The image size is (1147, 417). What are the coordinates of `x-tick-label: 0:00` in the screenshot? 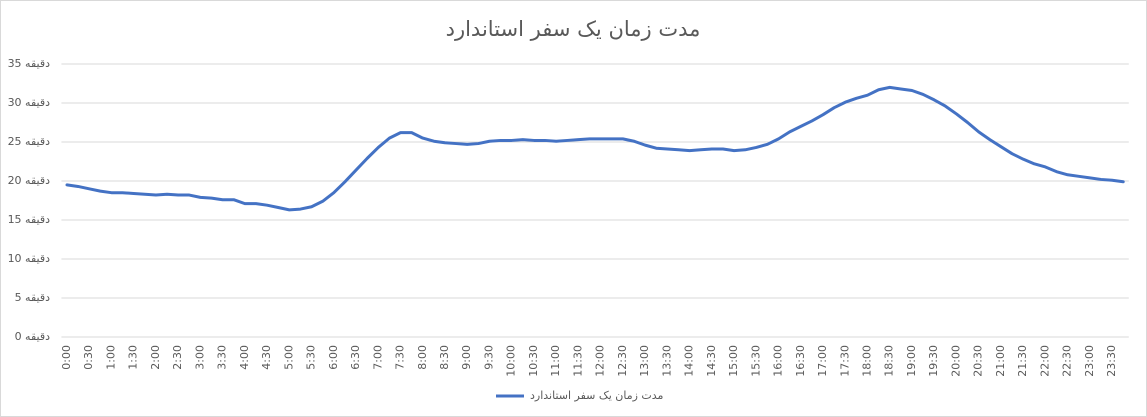 It's located at (66, 357).